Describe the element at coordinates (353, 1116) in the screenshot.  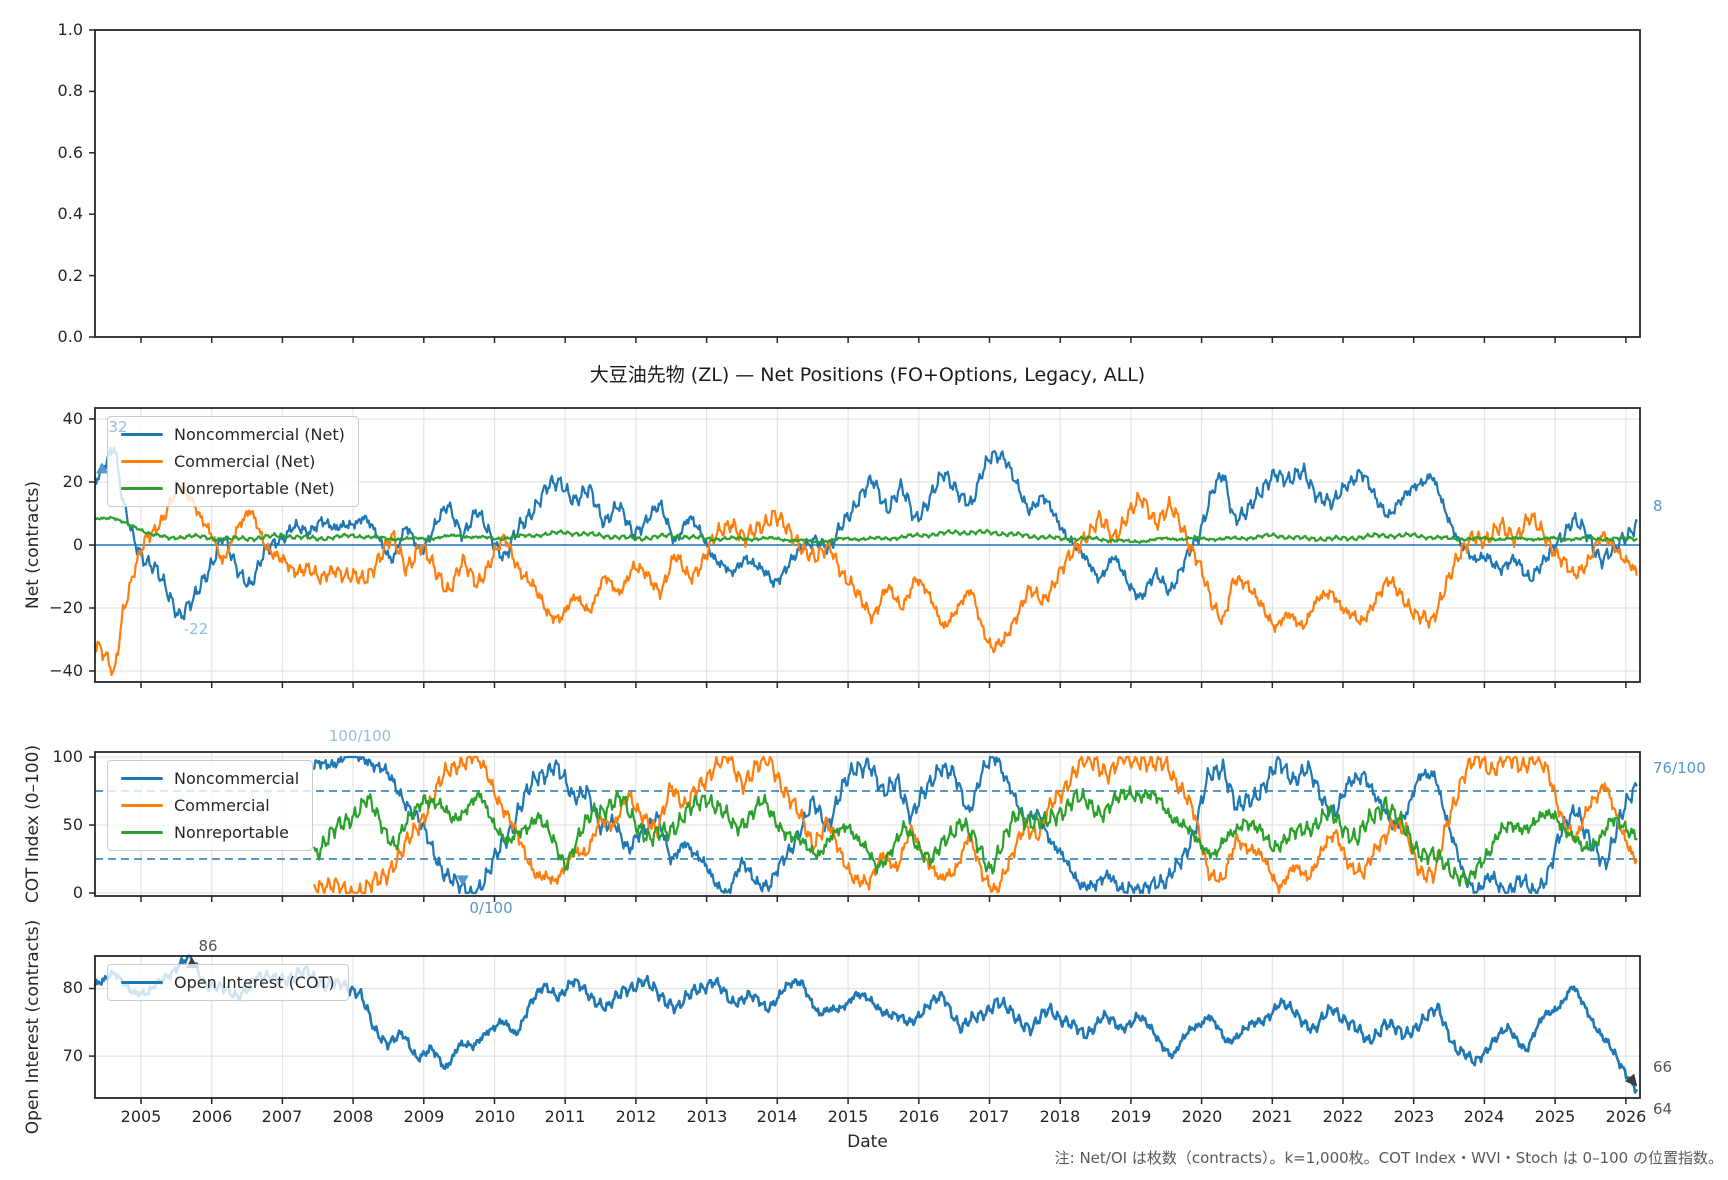
I see `x-tick-label: 2008` at that location.